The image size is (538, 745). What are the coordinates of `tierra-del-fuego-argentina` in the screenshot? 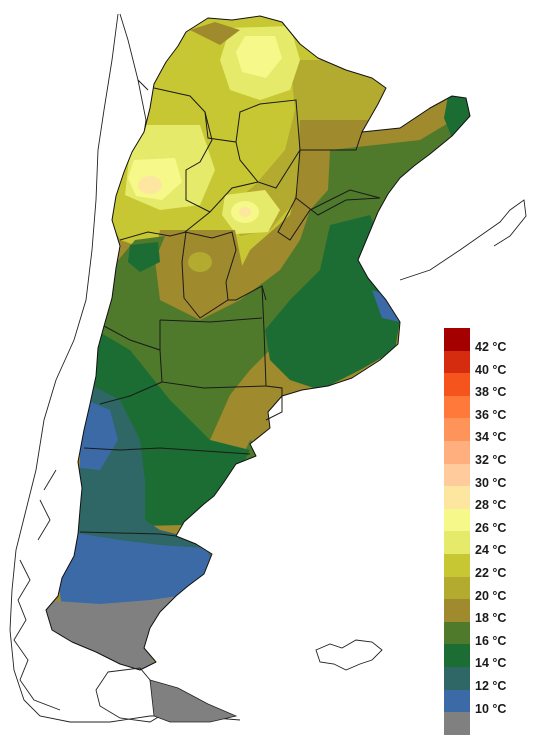 It's located at (193, 701).